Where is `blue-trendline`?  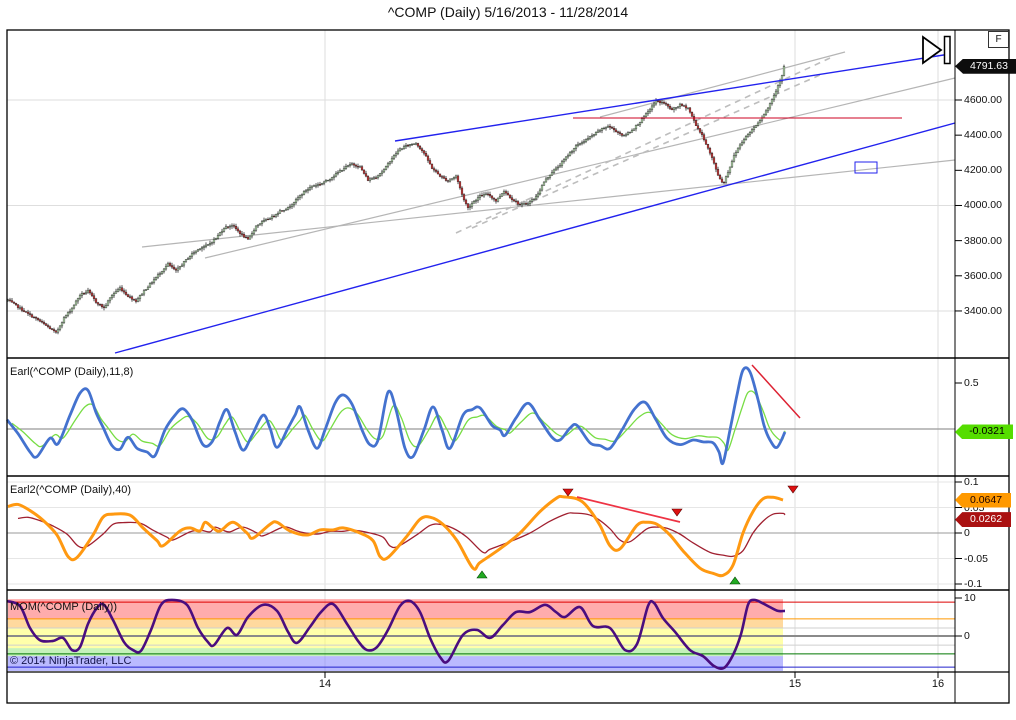
blue-trendline is located at coordinates (672, 97).